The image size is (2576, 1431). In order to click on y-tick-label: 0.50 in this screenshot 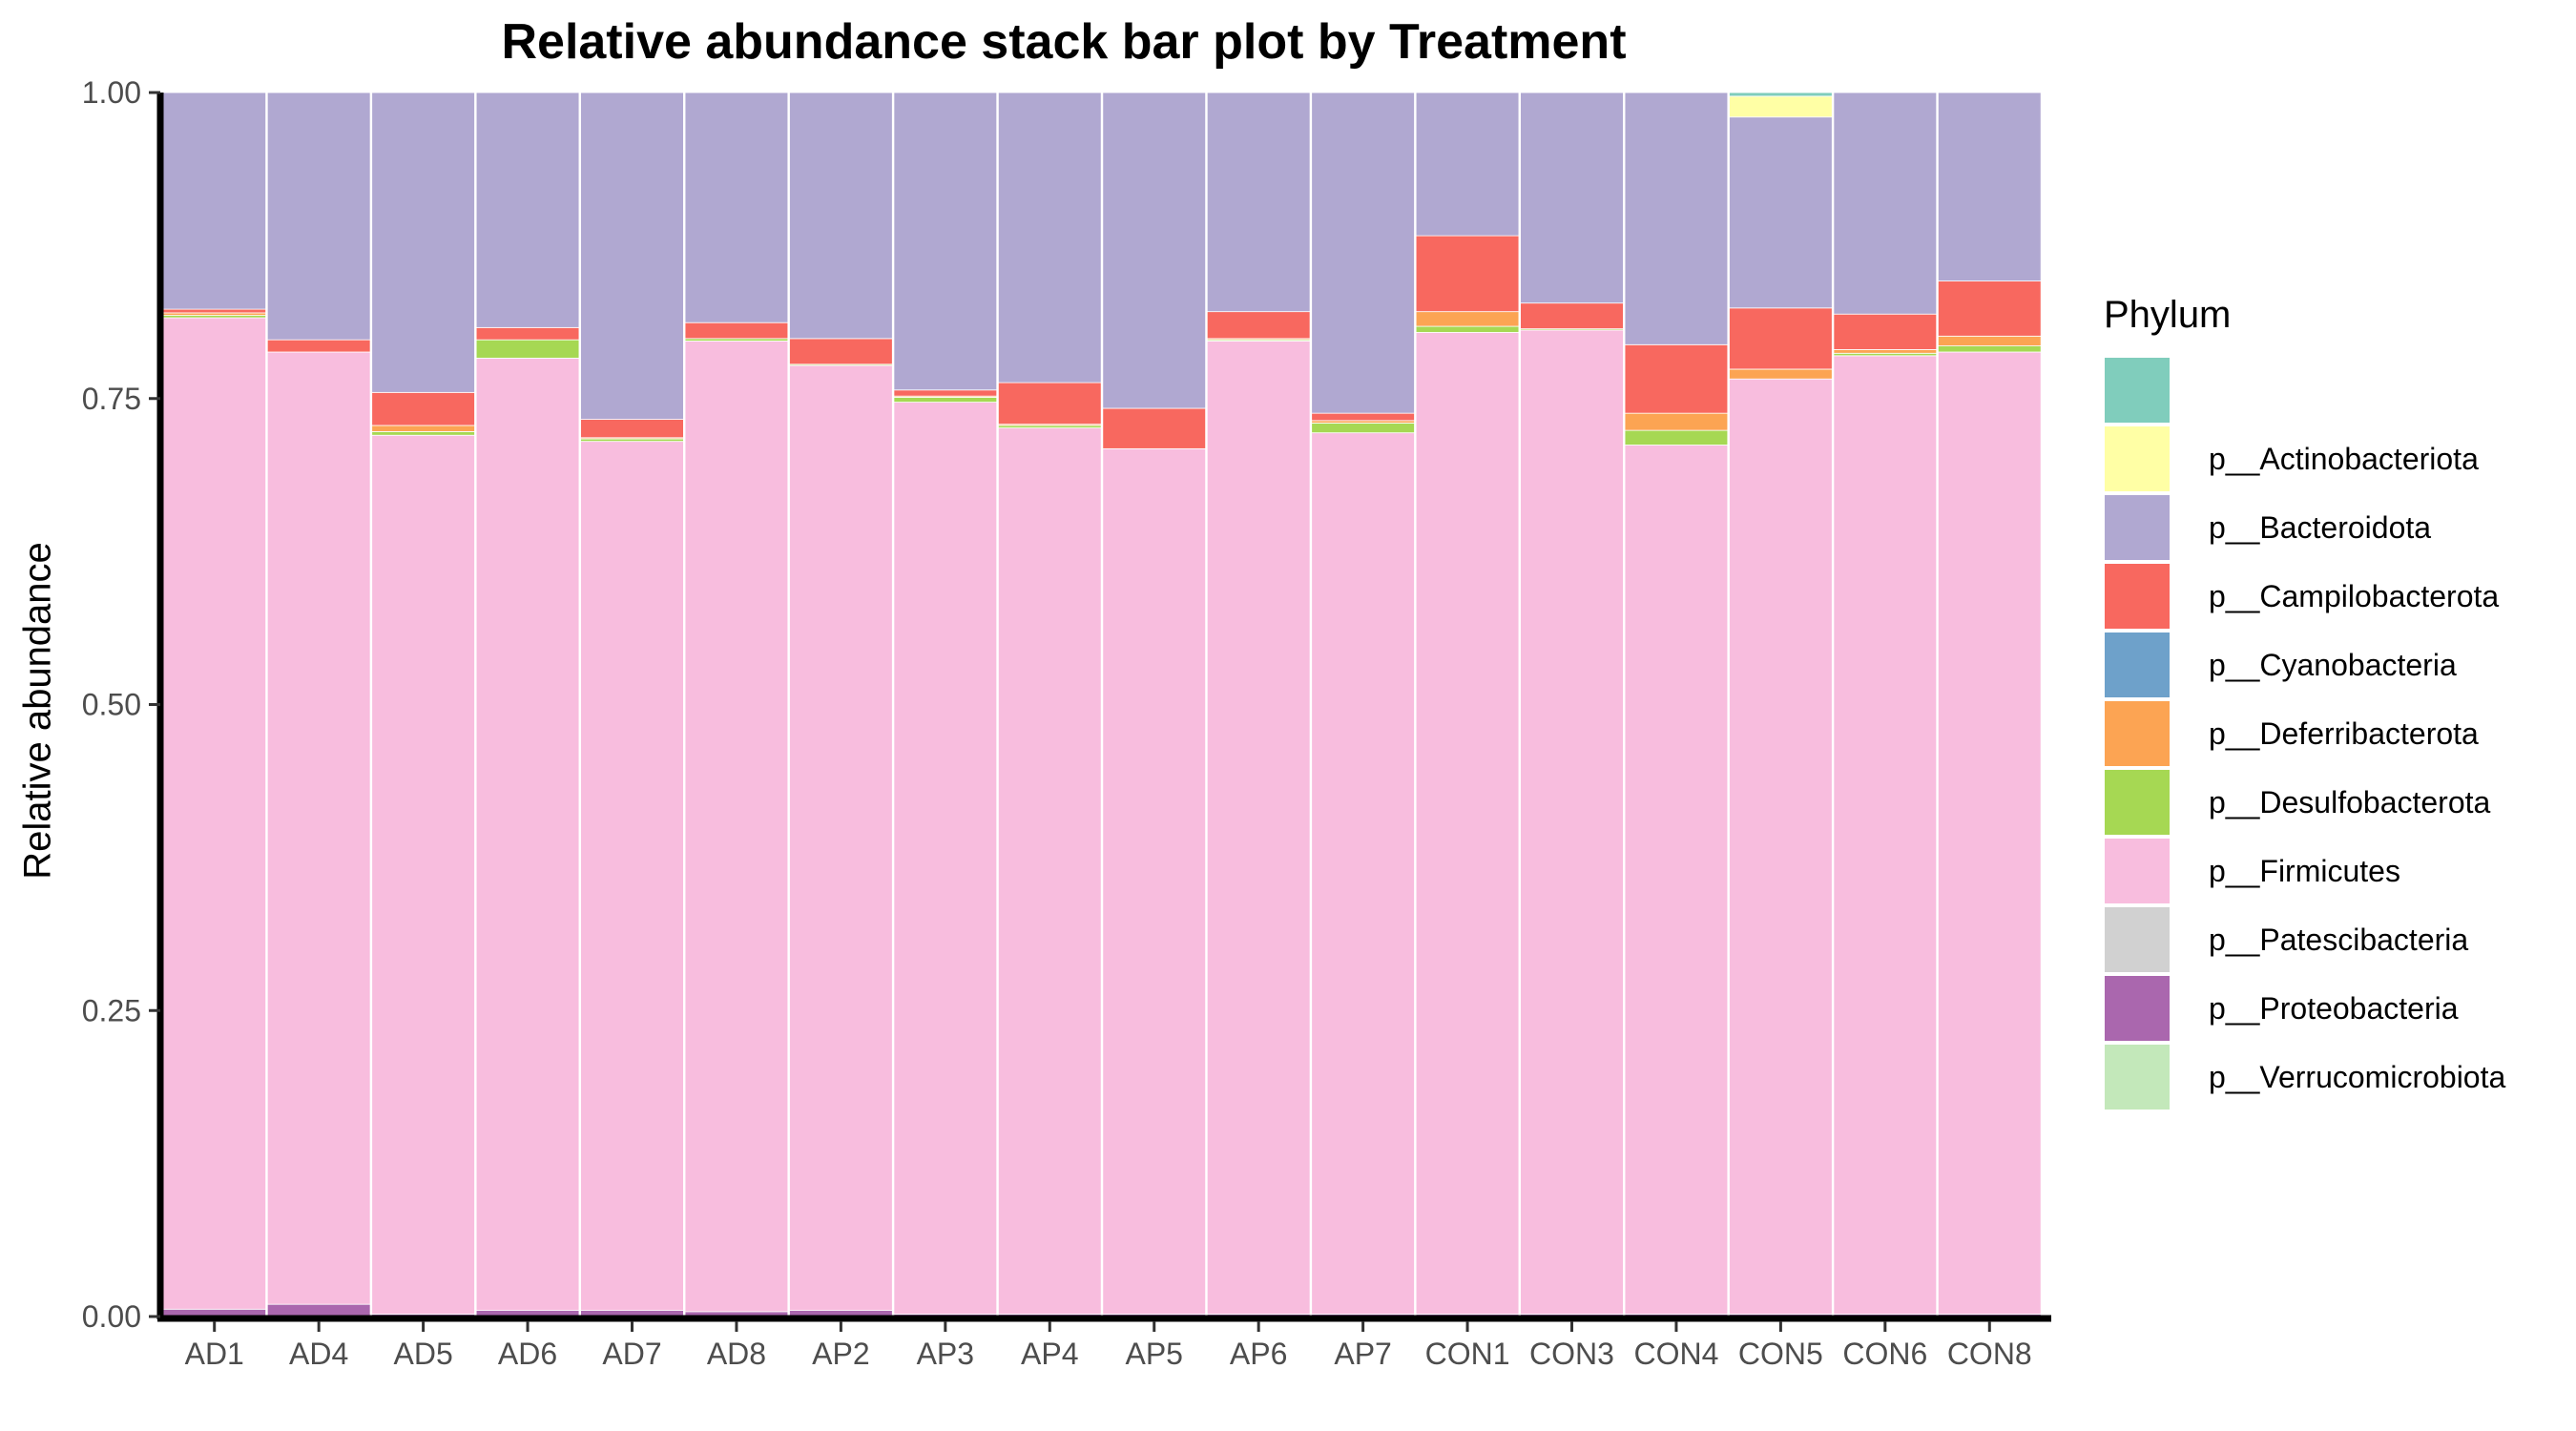, I will do `click(111, 705)`.